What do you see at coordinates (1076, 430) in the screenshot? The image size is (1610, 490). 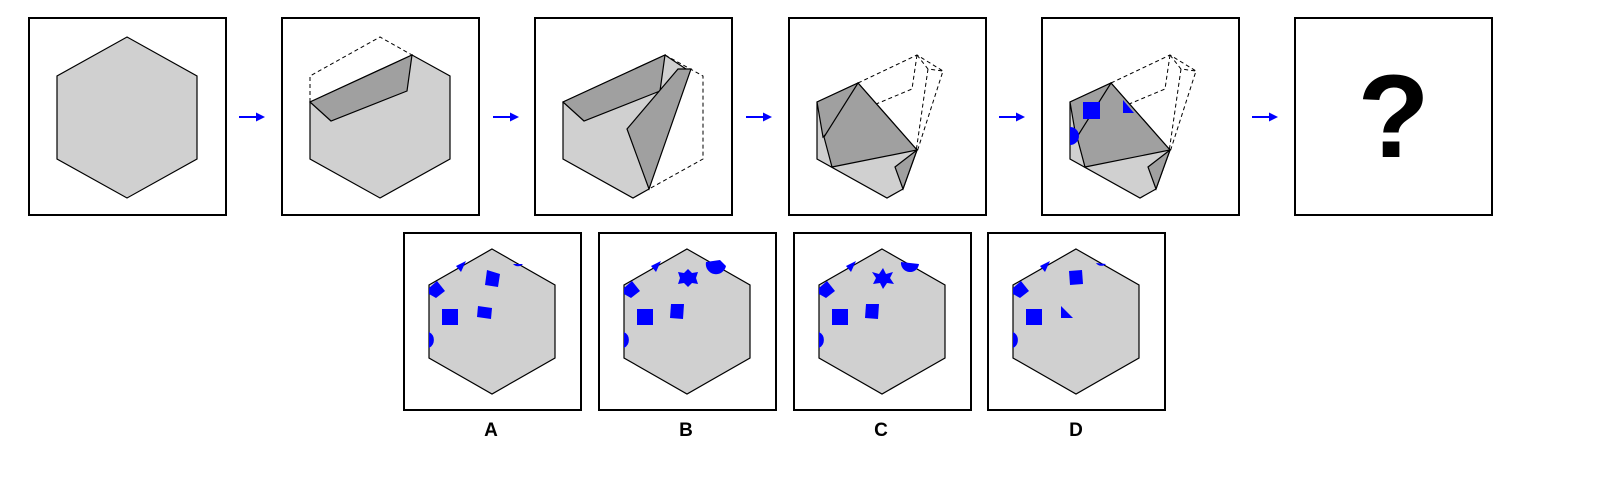 I see `option-d-label: D` at bounding box center [1076, 430].